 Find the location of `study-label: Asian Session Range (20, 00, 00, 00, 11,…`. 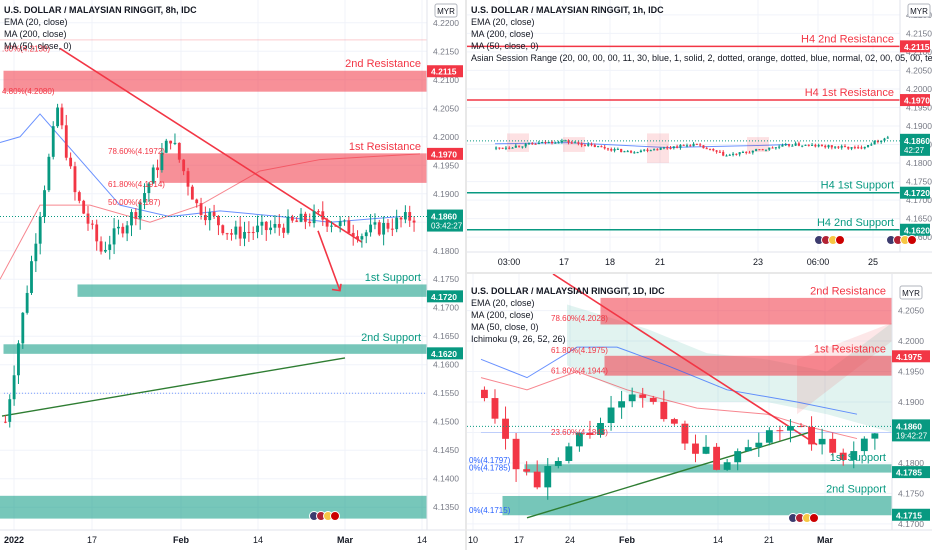

study-label: Asian Session Range (20, 00, 00, 00, 11,… is located at coordinates (701, 58).